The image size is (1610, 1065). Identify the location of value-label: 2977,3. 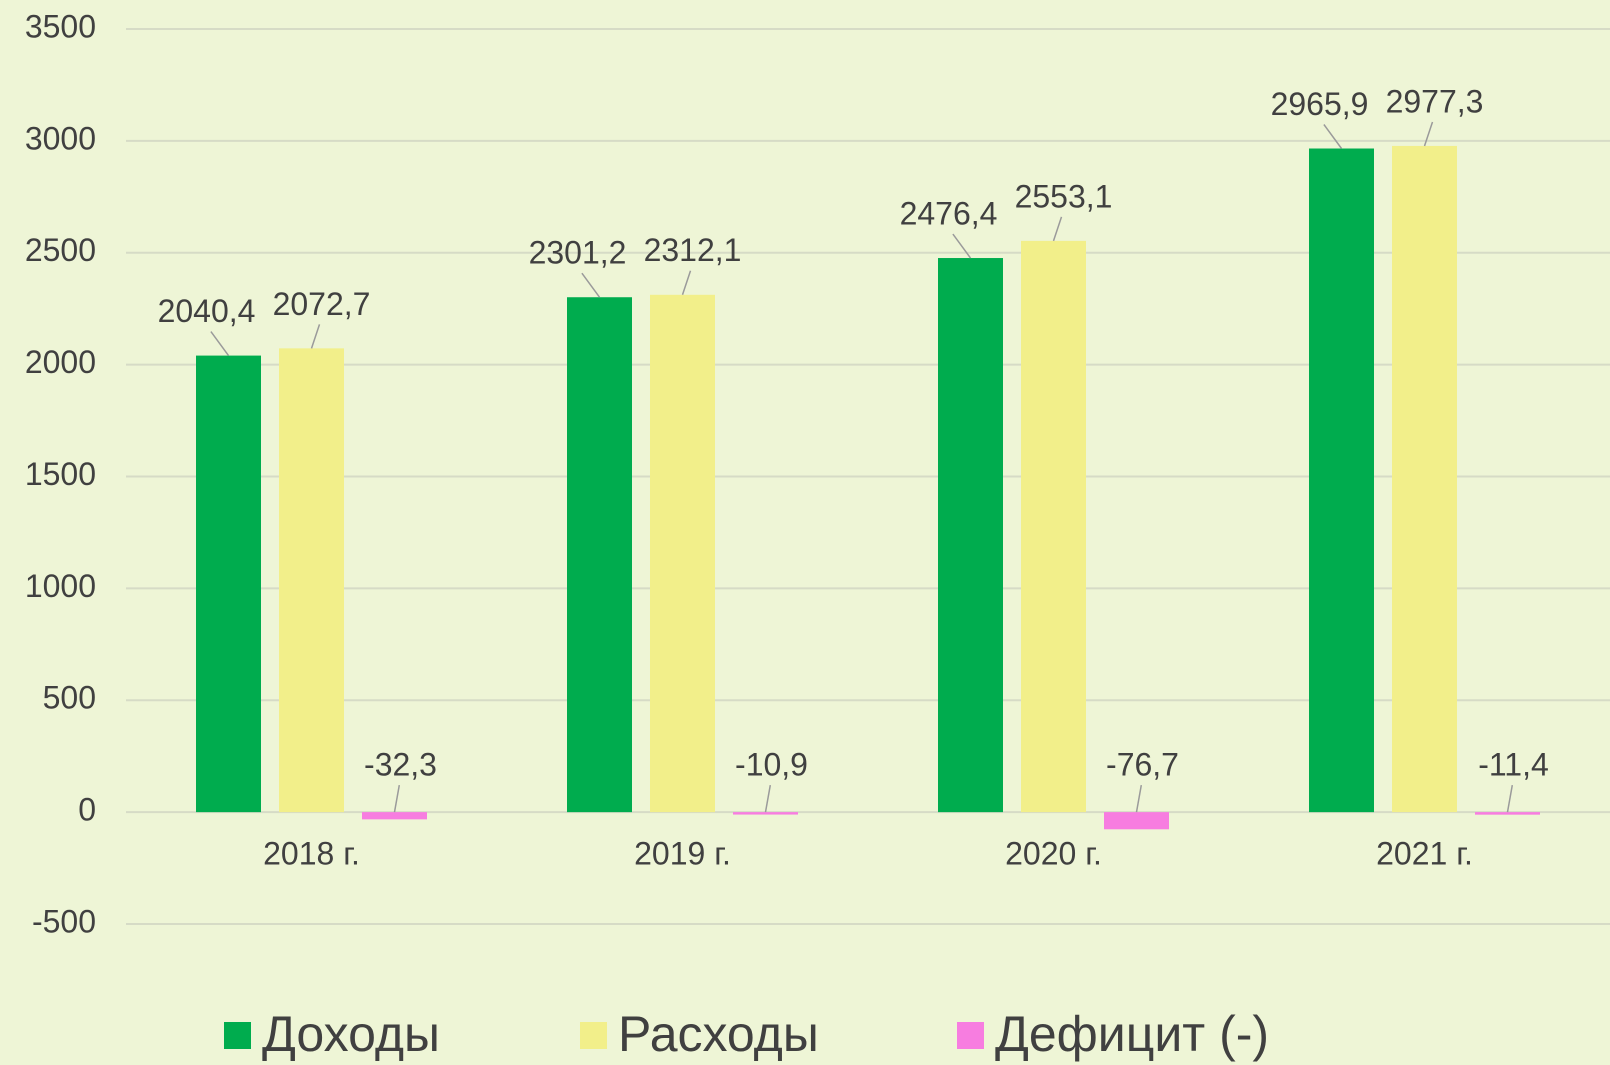
(1435, 101).